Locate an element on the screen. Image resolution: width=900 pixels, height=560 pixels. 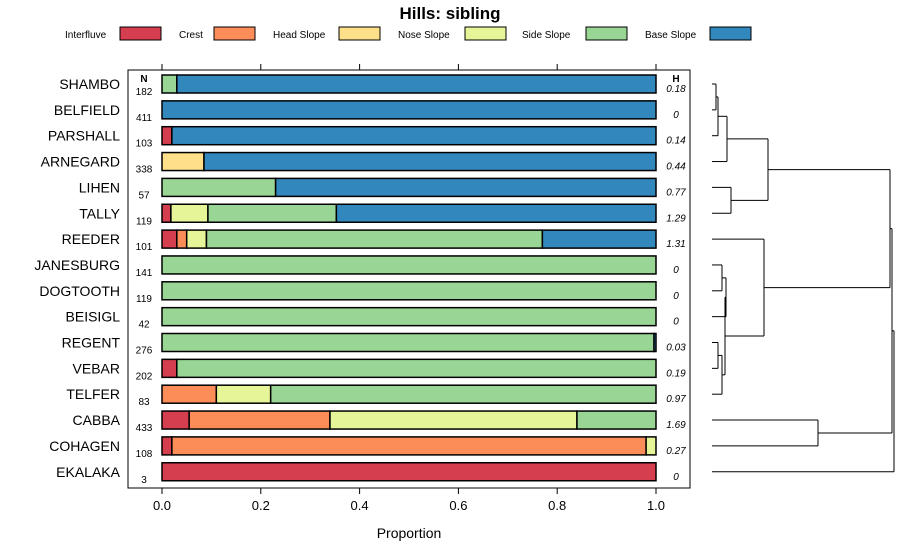
soil-label: LIHEN is located at coordinates (99, 187).